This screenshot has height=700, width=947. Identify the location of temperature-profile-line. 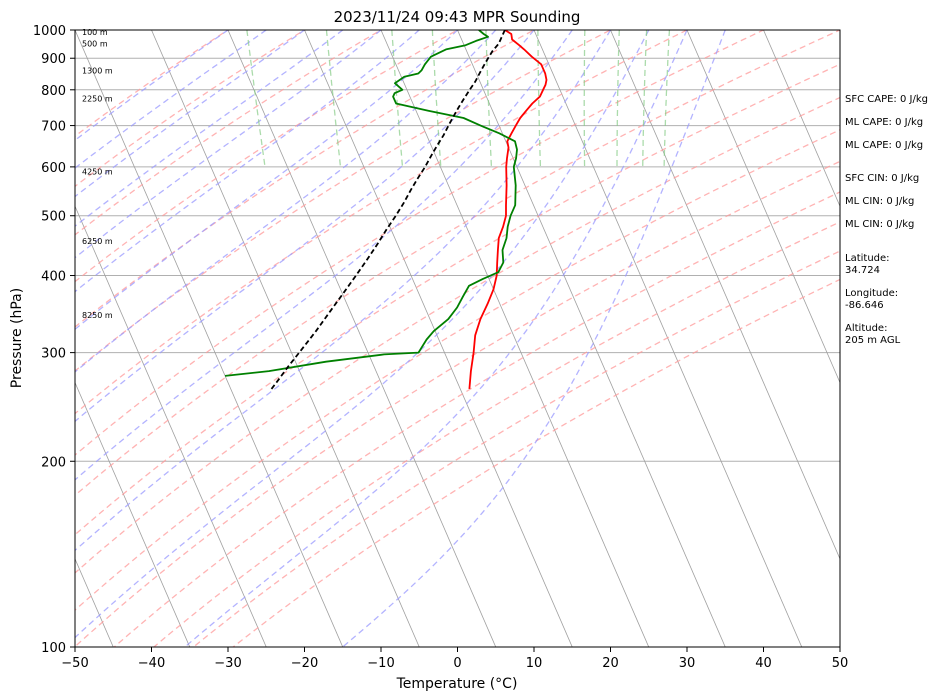
(508, 209).